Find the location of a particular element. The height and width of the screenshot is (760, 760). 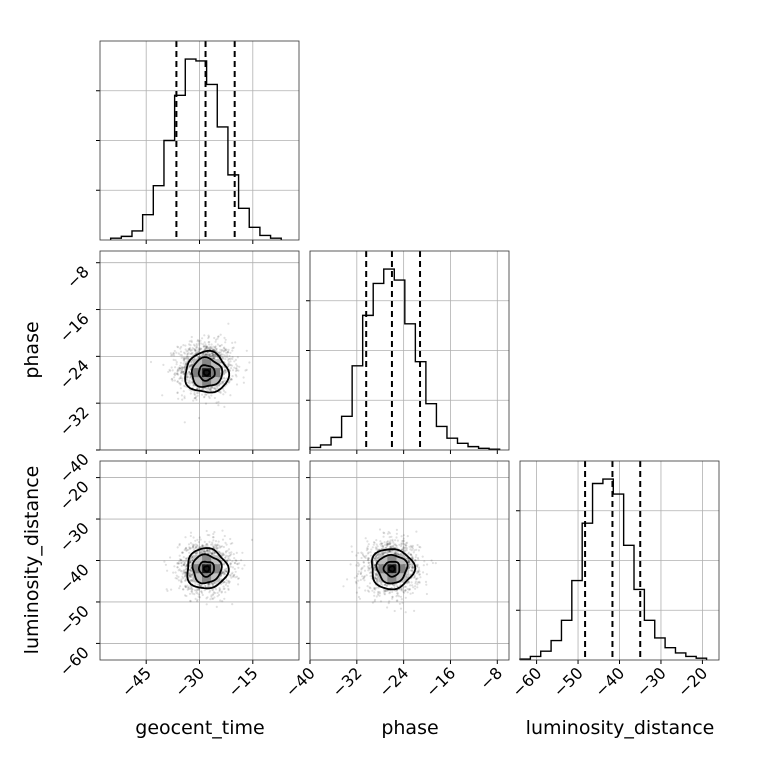

scatter-panel-phase-luminosity_distance is located at coordinates (408, 562).